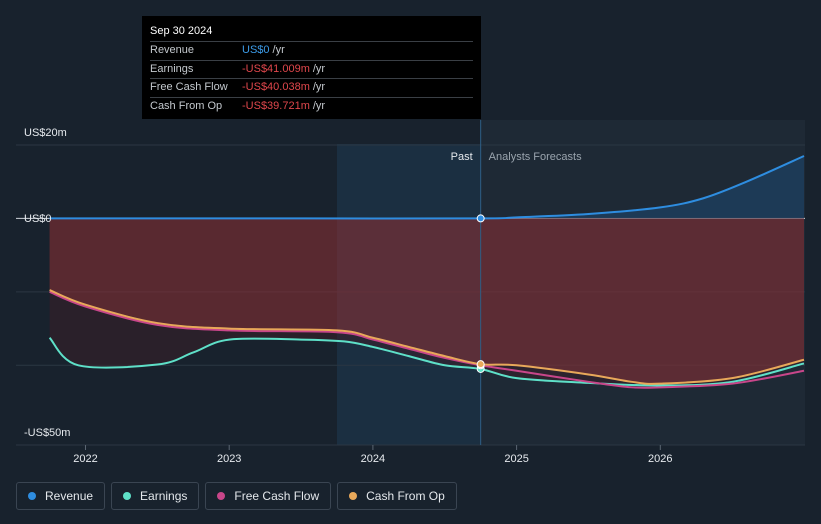 Image resolution: width=821 pixels, height=524 pixels. Describe the element at coordinates (229, 459) in the screenshot. I see `x-tick-label-2023: 2023` at that location.